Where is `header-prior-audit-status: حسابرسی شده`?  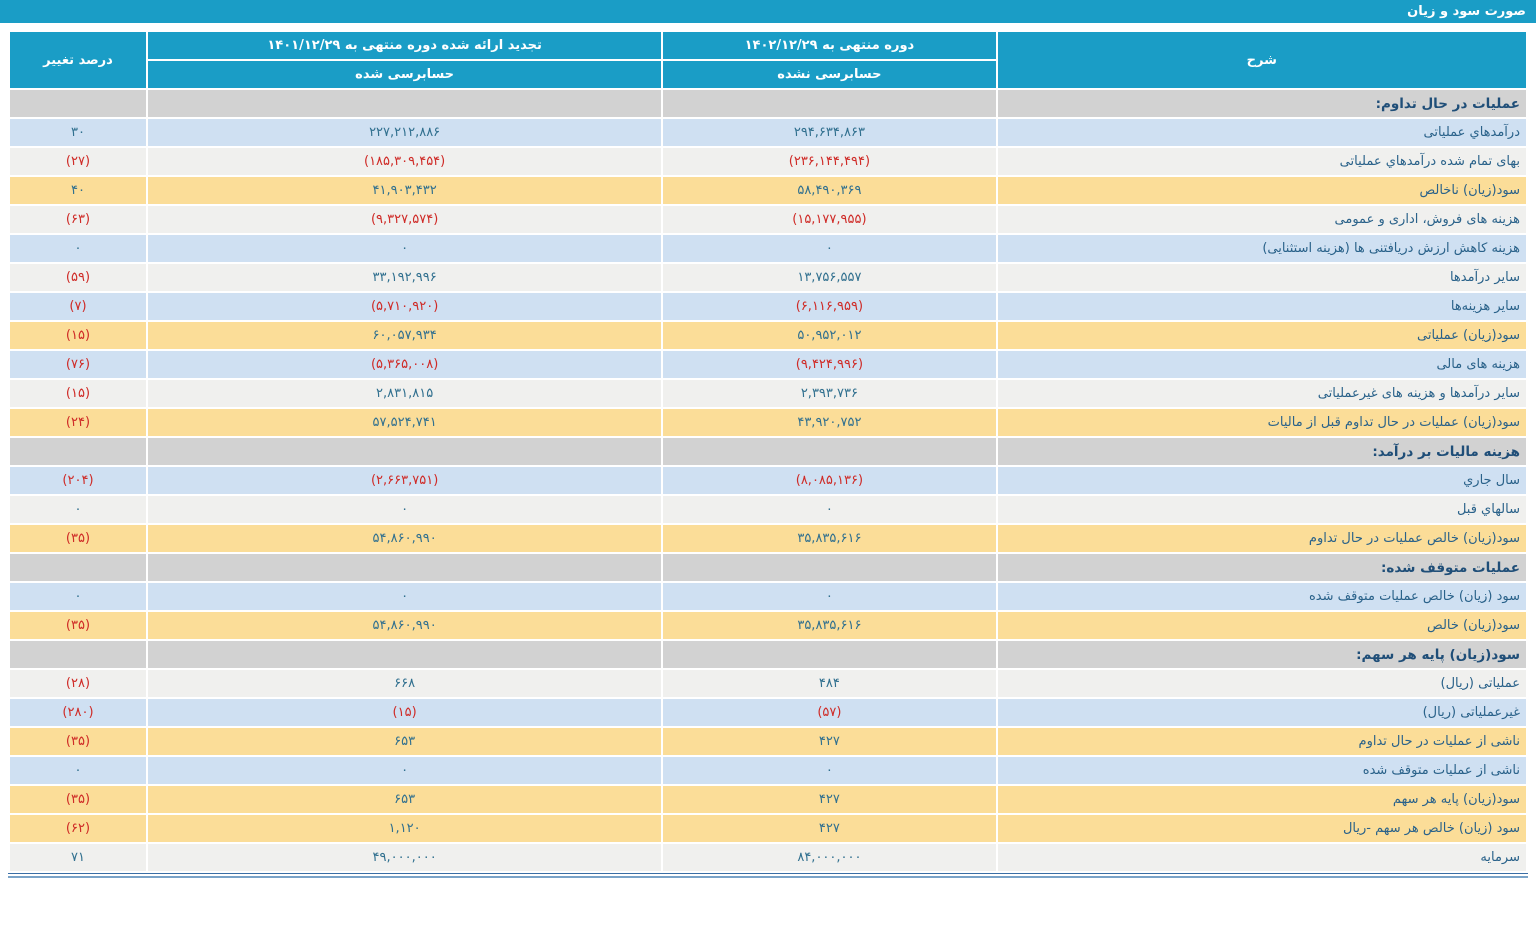
header-prior-audit-status: حسابرسی شده is located at coordinates (404, 74).